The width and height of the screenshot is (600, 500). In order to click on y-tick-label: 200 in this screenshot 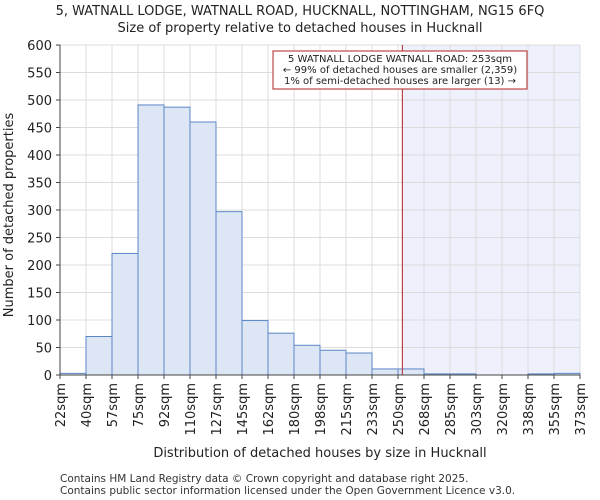, I will do `click(39, 266)`.